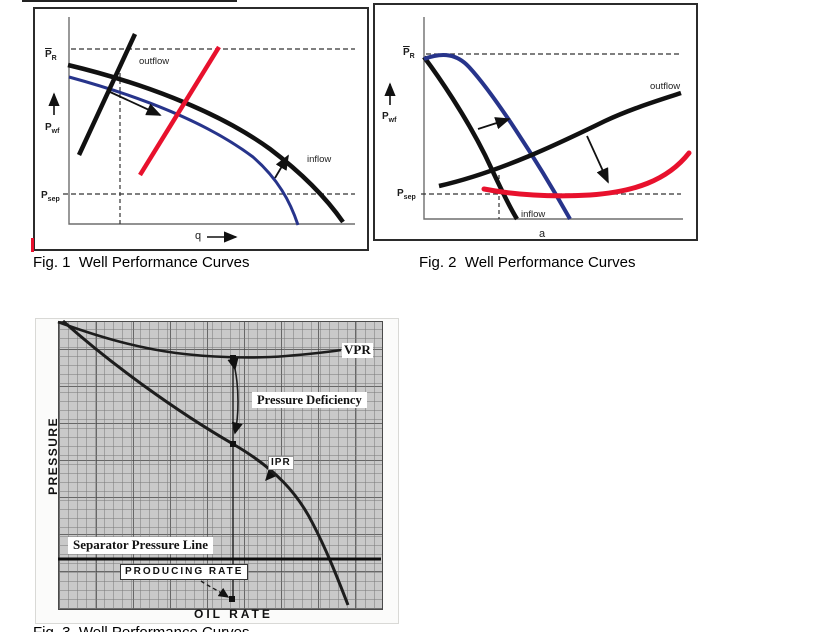  What do you see at coordinates (560, 139) in the screenshot?
I see `fig2-outflow-curve` at bounding box center [560, 139].